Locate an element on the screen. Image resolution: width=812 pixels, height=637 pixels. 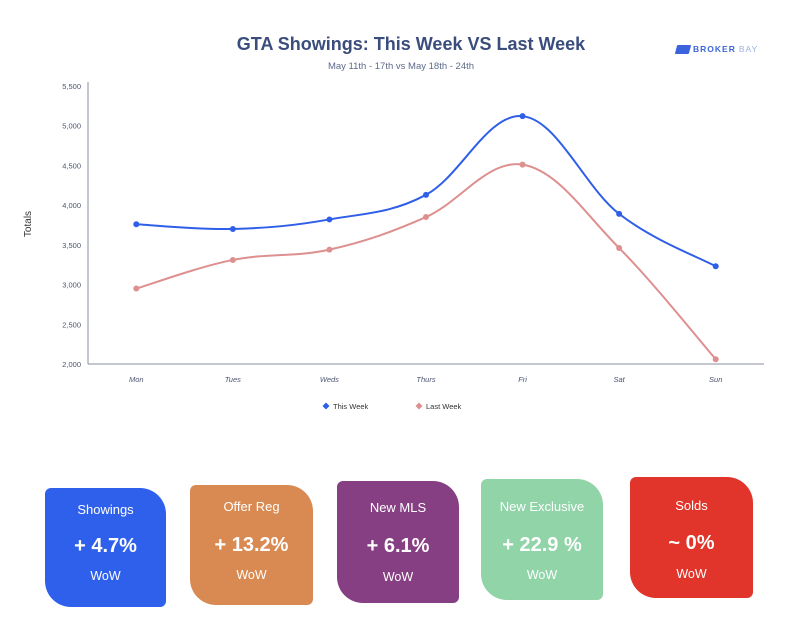
chart-title: GTA Showings: This Week VS Last Week is located at coordinates (411, 44).